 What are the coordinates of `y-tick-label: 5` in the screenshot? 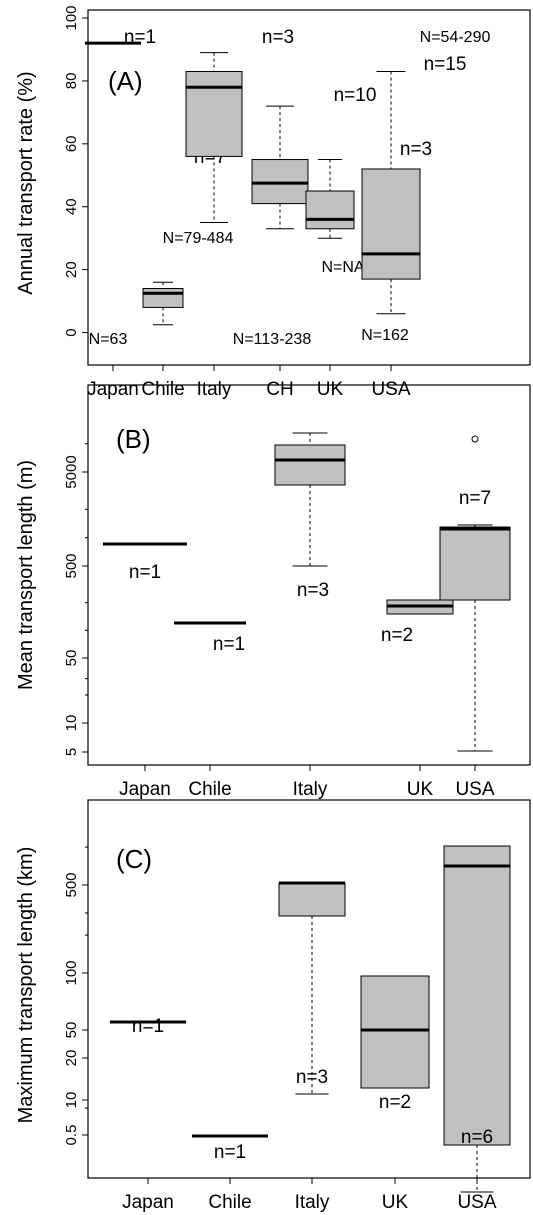 It's located at (71, 752).